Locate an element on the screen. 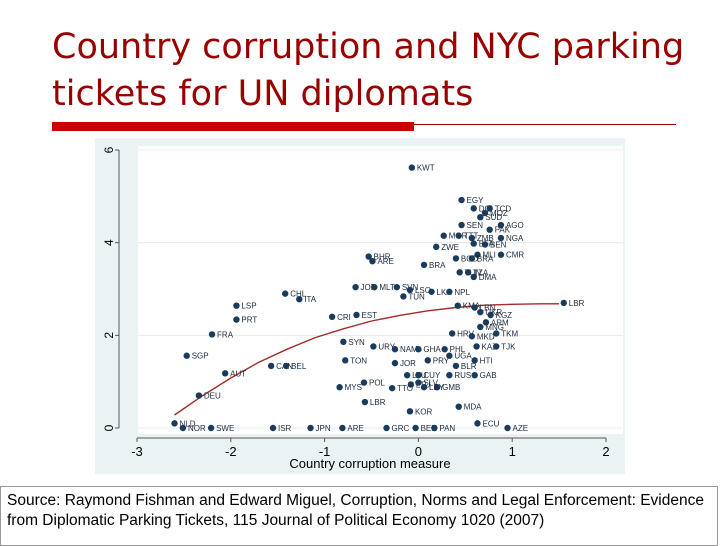  point-label: SUD is located at coordinates (493, 217).